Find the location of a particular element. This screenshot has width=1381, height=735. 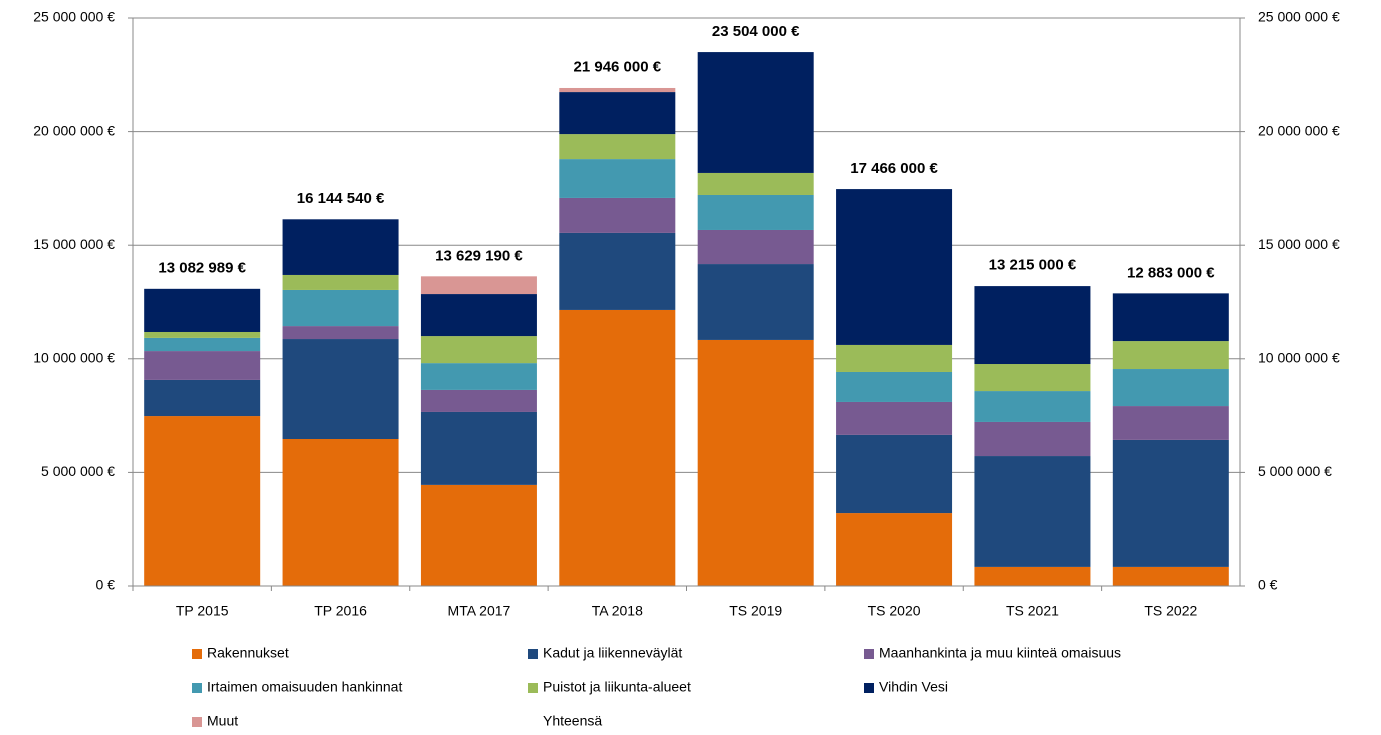

total-label: 21 946 000 € is located at coordinates (618, 66).